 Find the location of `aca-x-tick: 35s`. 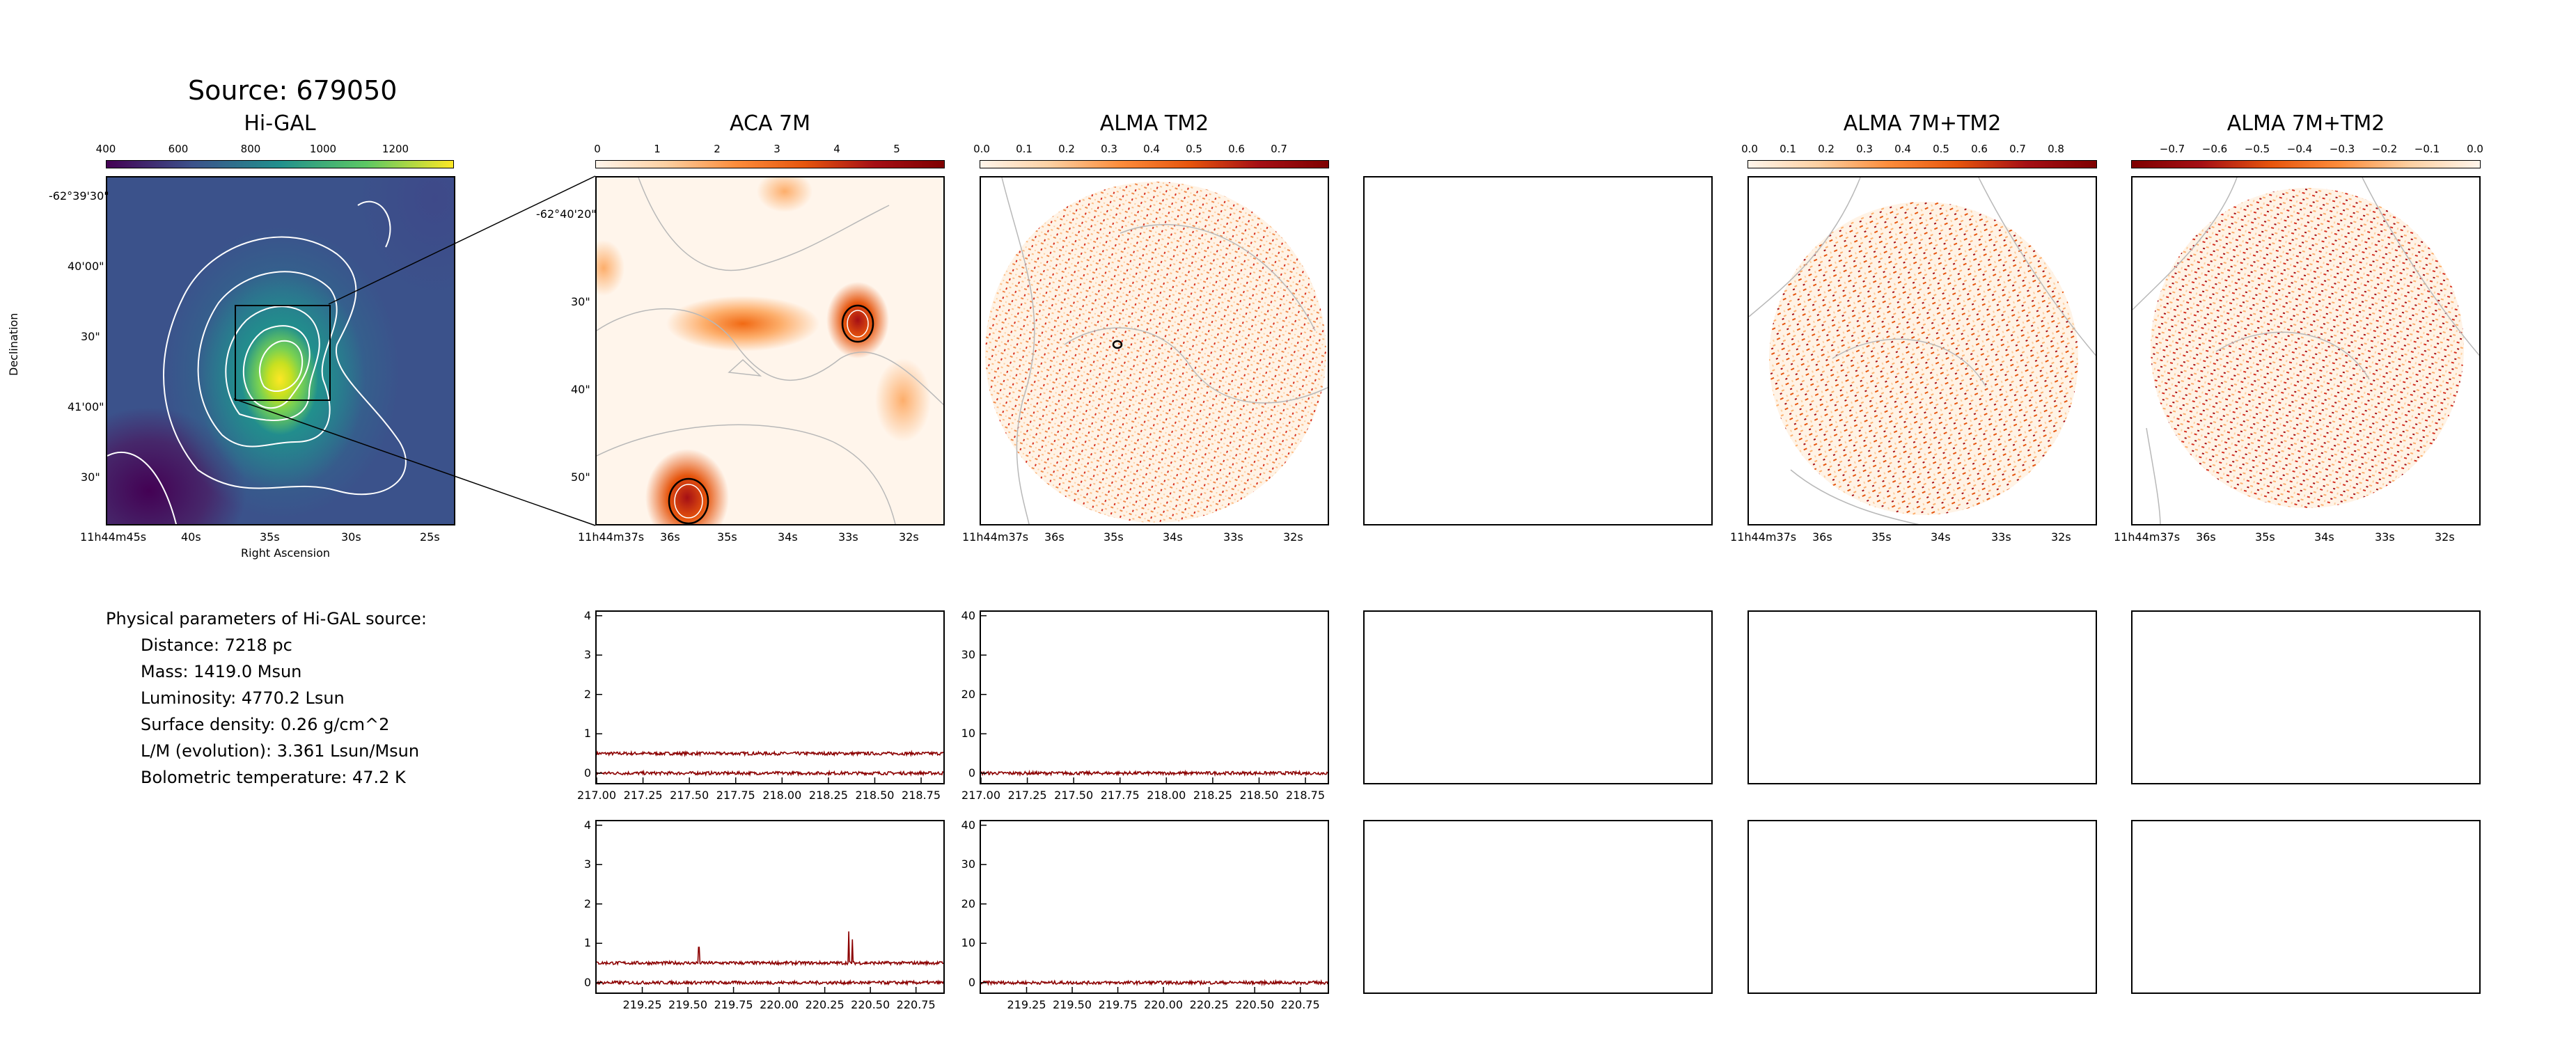

aca-x-tick: 35s is located at coordinates (727, 537).